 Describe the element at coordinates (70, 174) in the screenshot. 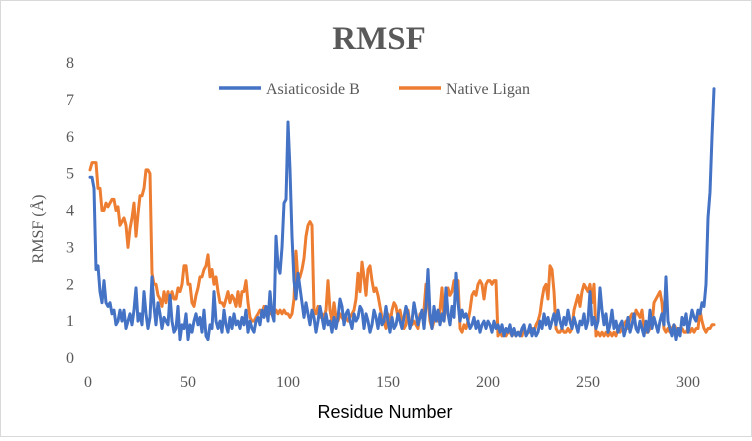

I see `y-tick-label: 5` at that location.